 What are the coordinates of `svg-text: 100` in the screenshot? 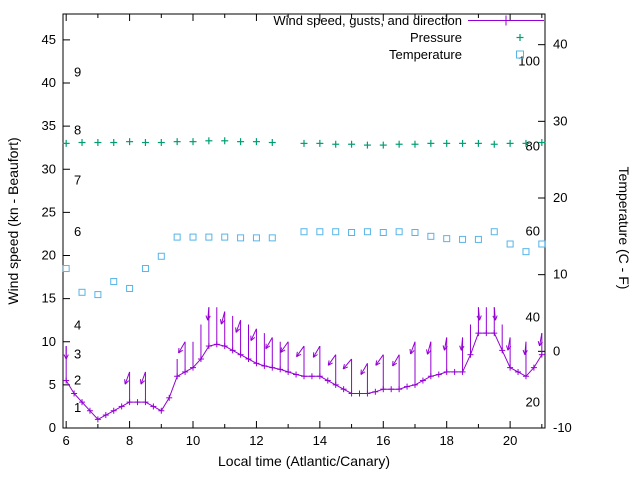 It's located at (529, 61).